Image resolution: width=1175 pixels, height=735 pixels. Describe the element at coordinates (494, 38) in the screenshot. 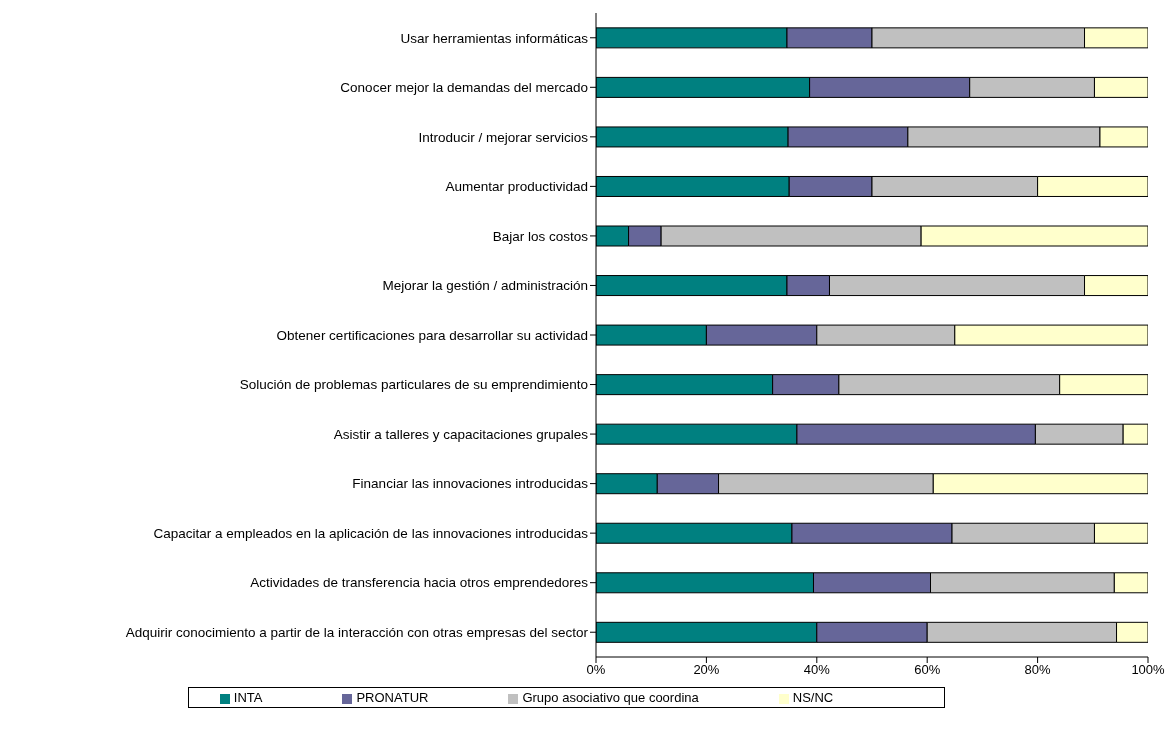

I see `y-tick-label: Usar herramientas informáticas` at that location.